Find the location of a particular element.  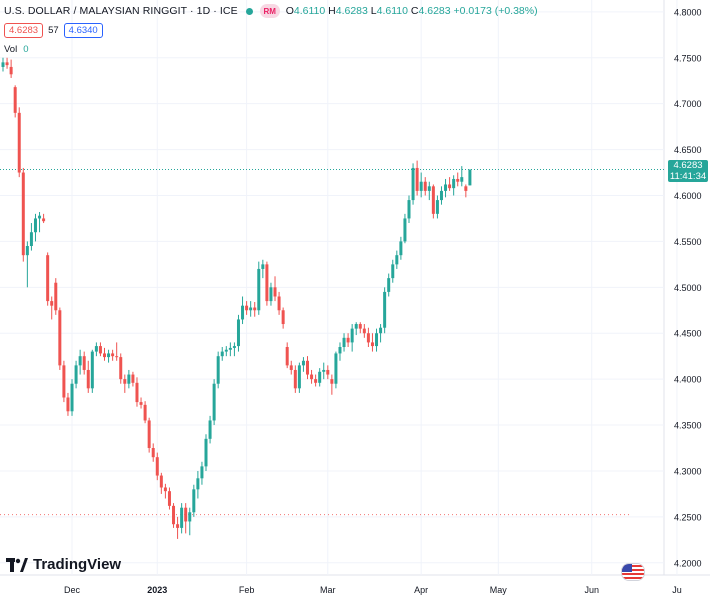

high-label: H is located at coordinates (332, 11).